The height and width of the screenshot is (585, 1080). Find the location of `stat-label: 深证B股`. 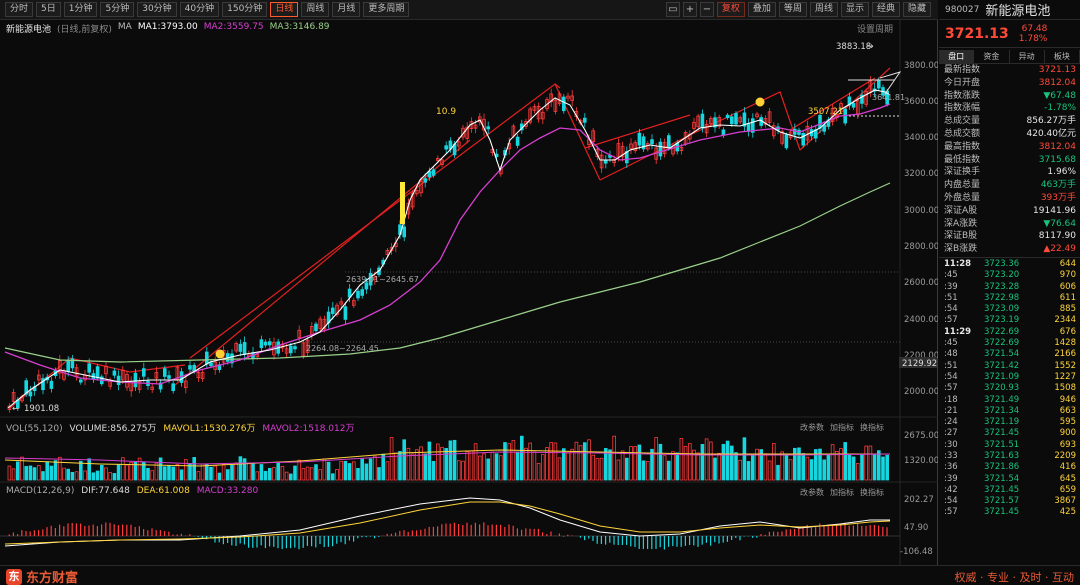

stat-label: 深证B股 is located at coordinates (961, 236).